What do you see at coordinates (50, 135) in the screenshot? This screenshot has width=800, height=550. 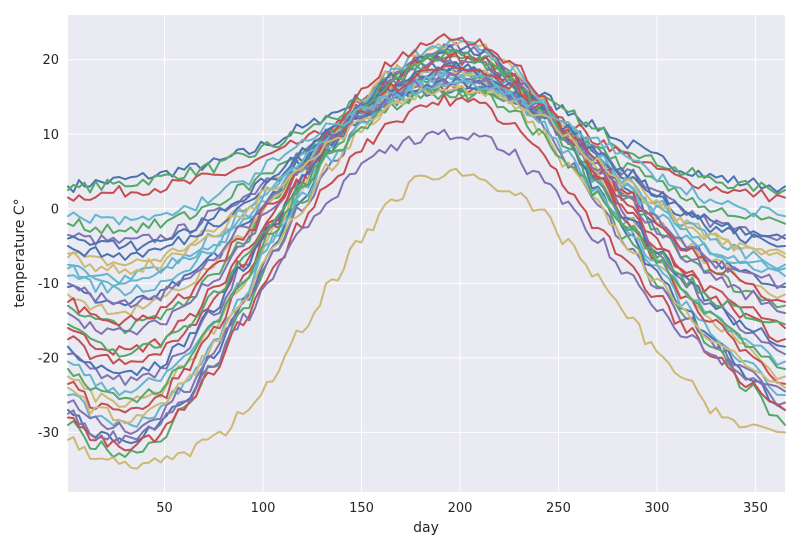 I see `y-tick-label: 10` at bounding box center [50, 135].